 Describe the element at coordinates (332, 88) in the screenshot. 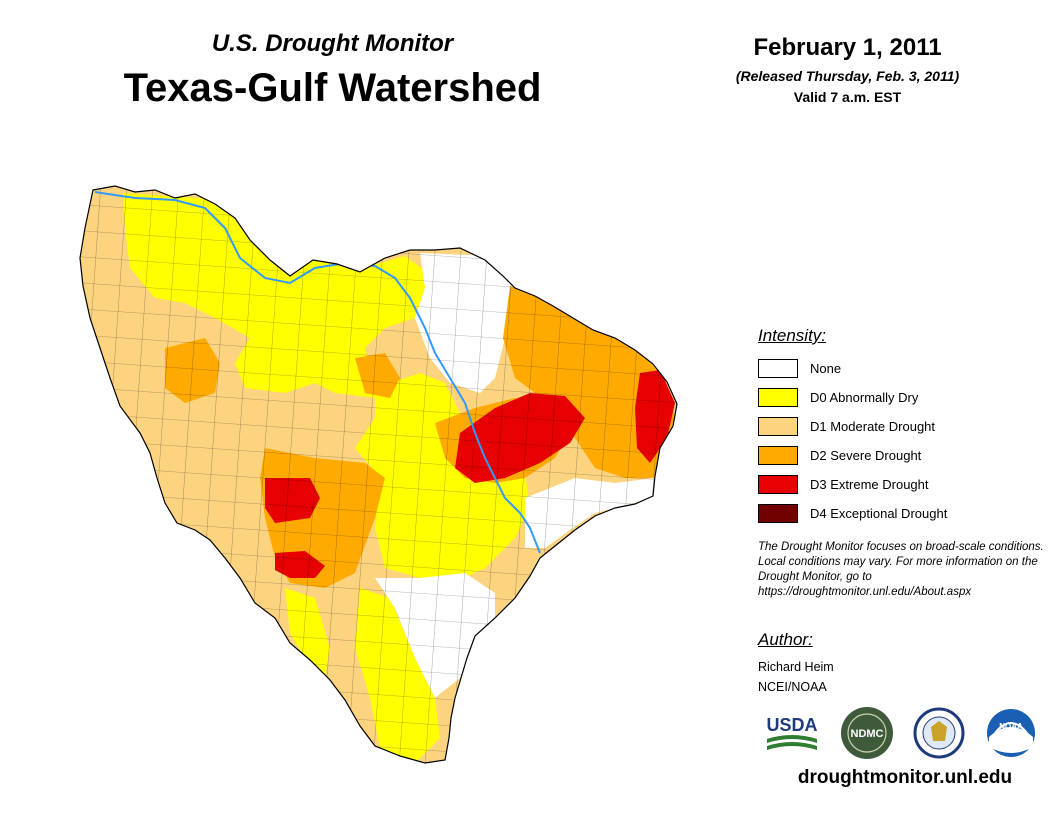

I see `region-title: Texas-Gulf Watershed` at that location.